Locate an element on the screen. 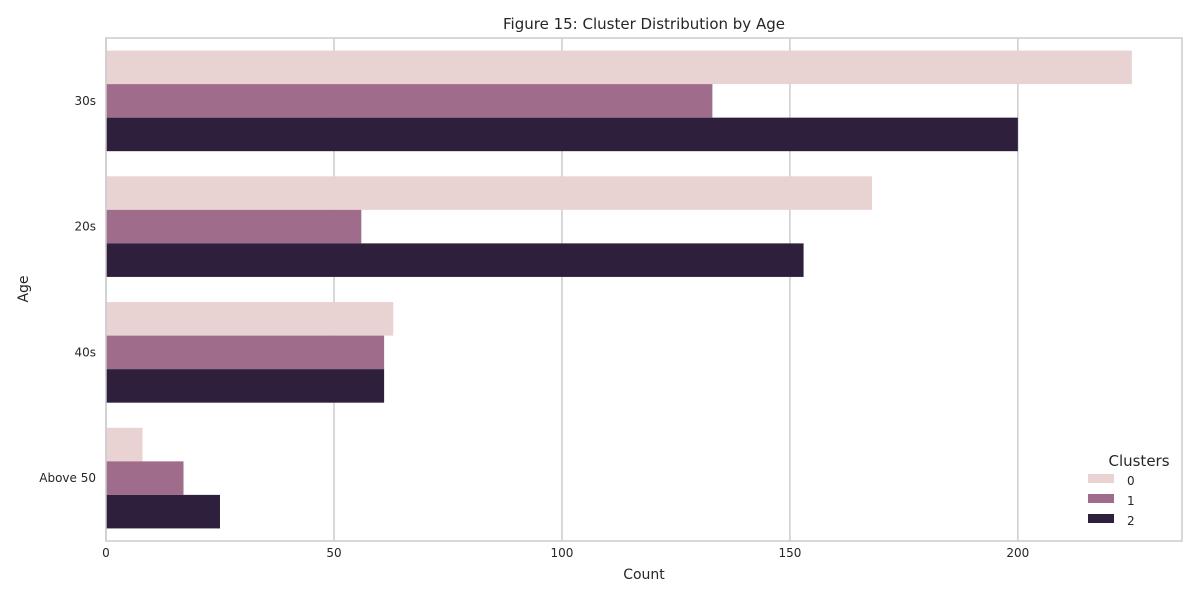  legend-label: 0 is located at coordinates (1131, 481).